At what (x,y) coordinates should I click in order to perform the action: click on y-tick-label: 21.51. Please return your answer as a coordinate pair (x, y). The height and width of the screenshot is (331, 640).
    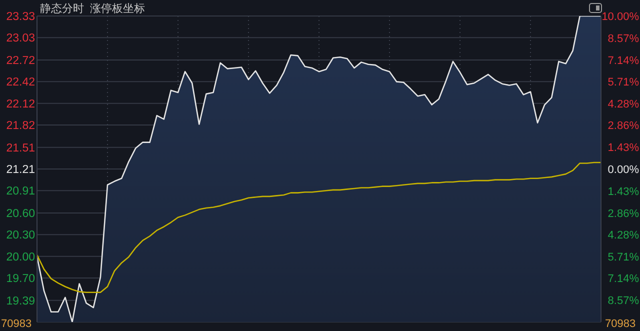
    Looking at the image, I should click on (20, 148).